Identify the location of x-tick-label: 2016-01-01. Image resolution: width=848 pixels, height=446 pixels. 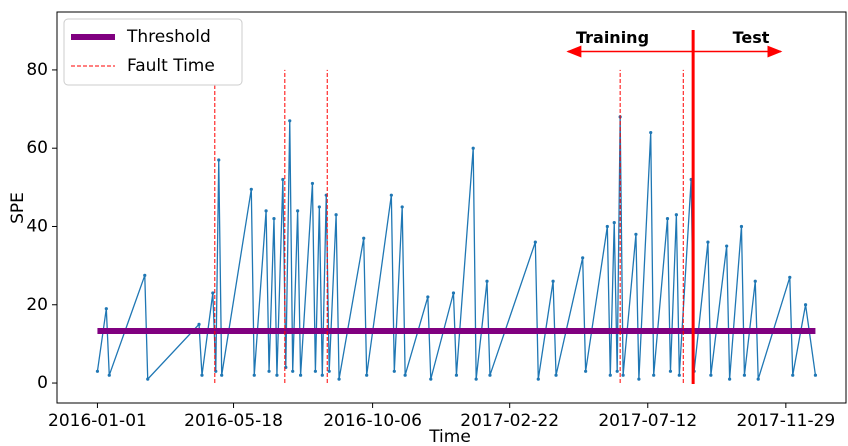
(97, 421).